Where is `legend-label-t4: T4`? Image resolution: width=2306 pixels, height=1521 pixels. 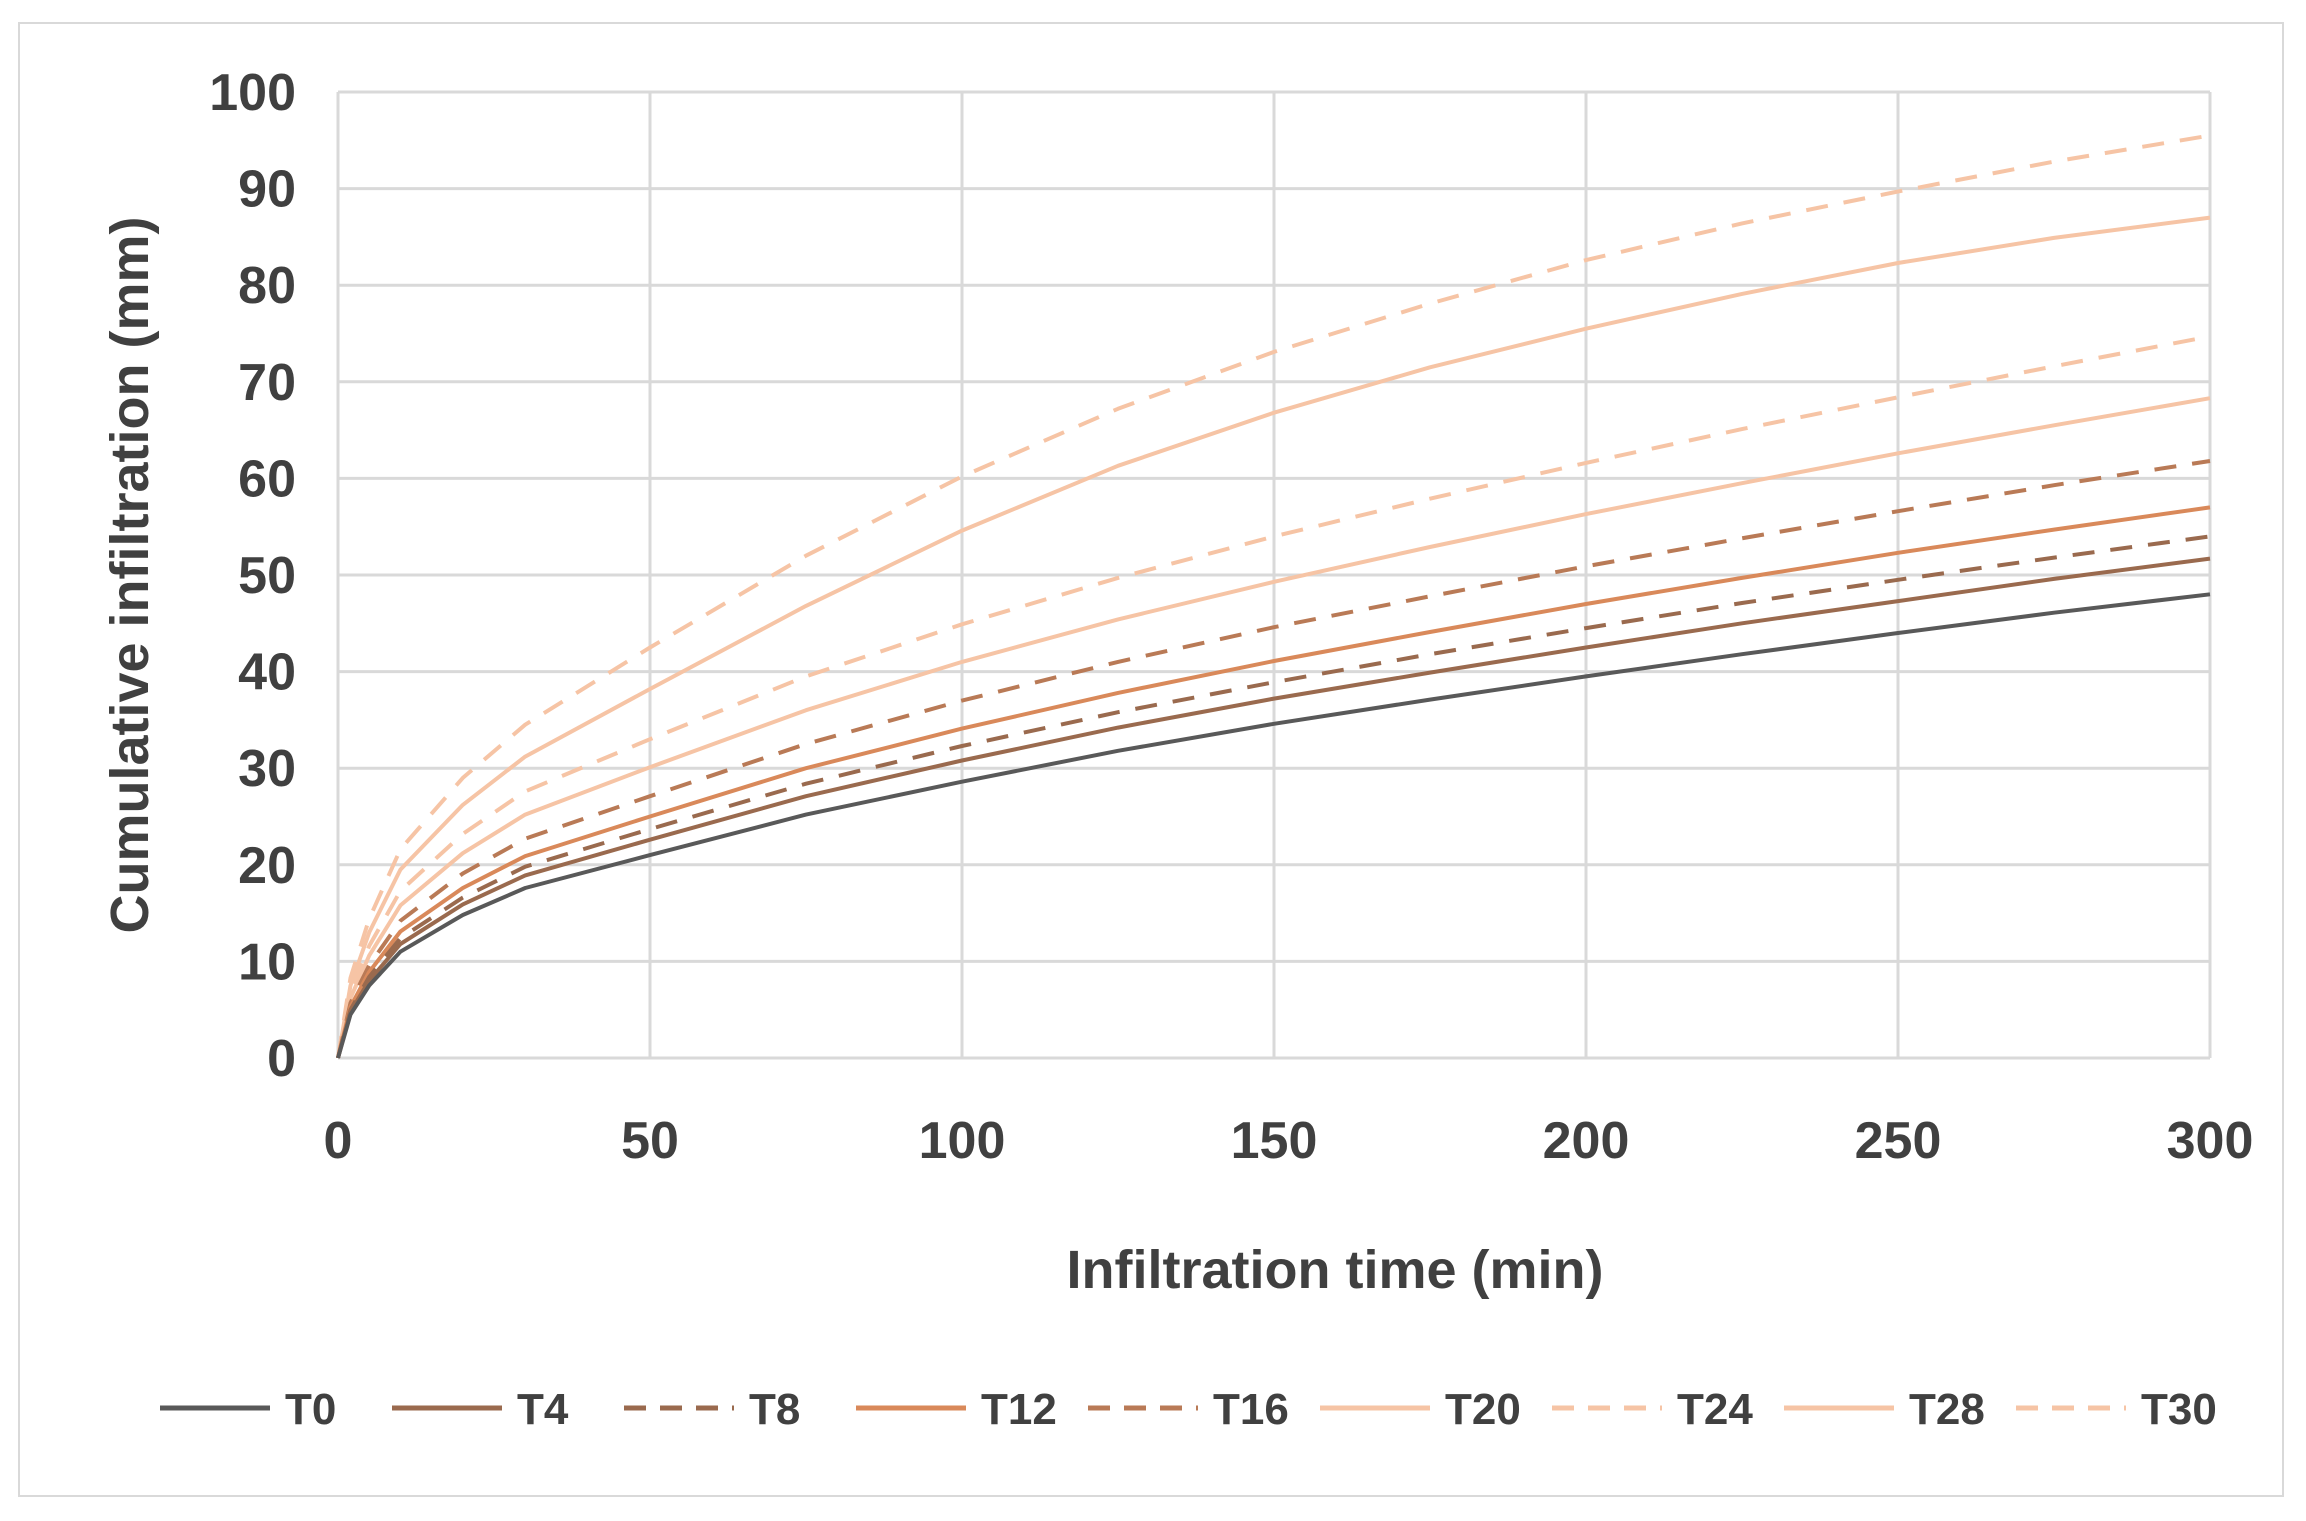
legend-label-t4: T4 is located at coordinates (543, 1409).